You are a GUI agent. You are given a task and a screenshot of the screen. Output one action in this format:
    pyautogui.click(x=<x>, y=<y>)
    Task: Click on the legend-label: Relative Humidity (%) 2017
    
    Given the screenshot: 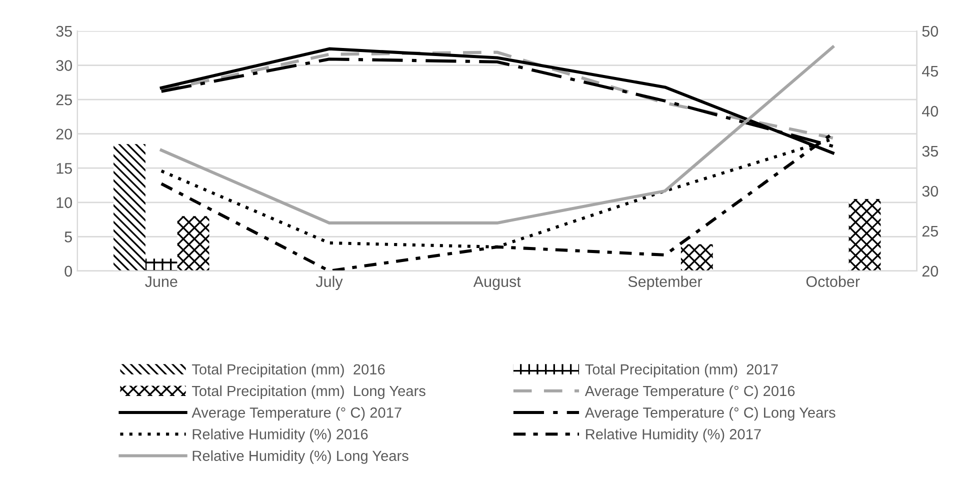 What is the action you would take?
    pyautogui.click(x=673, y=435)
    